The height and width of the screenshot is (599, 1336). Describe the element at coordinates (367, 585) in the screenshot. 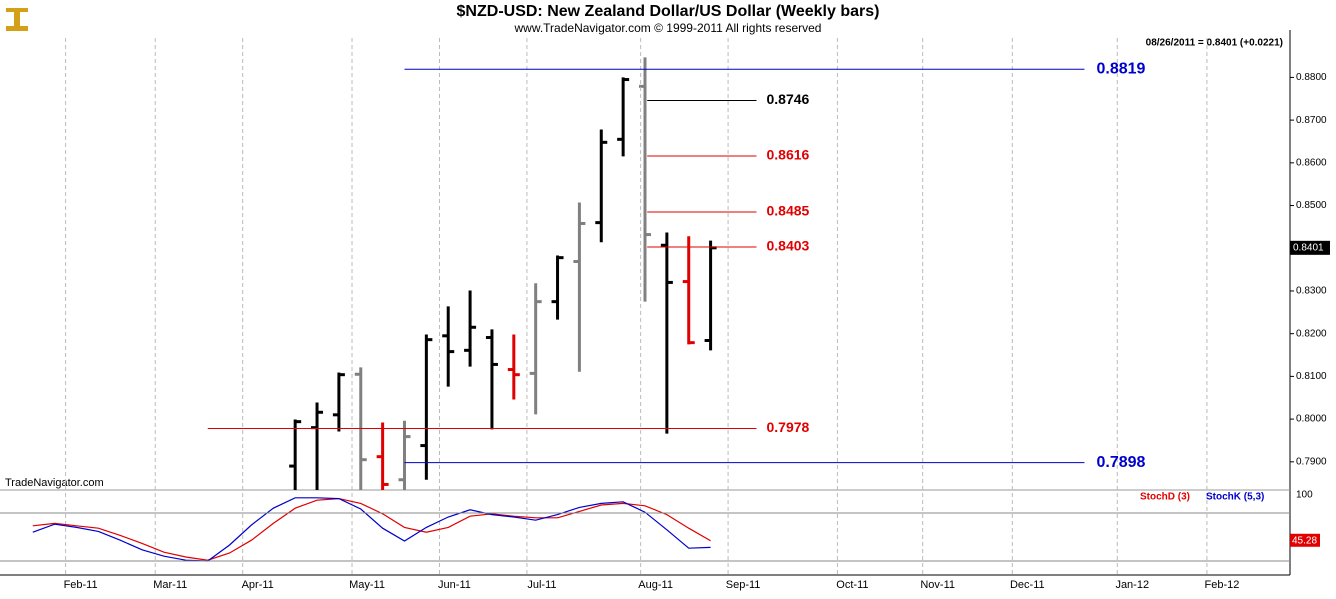

I see `x-tick-label: May-11` at that location.